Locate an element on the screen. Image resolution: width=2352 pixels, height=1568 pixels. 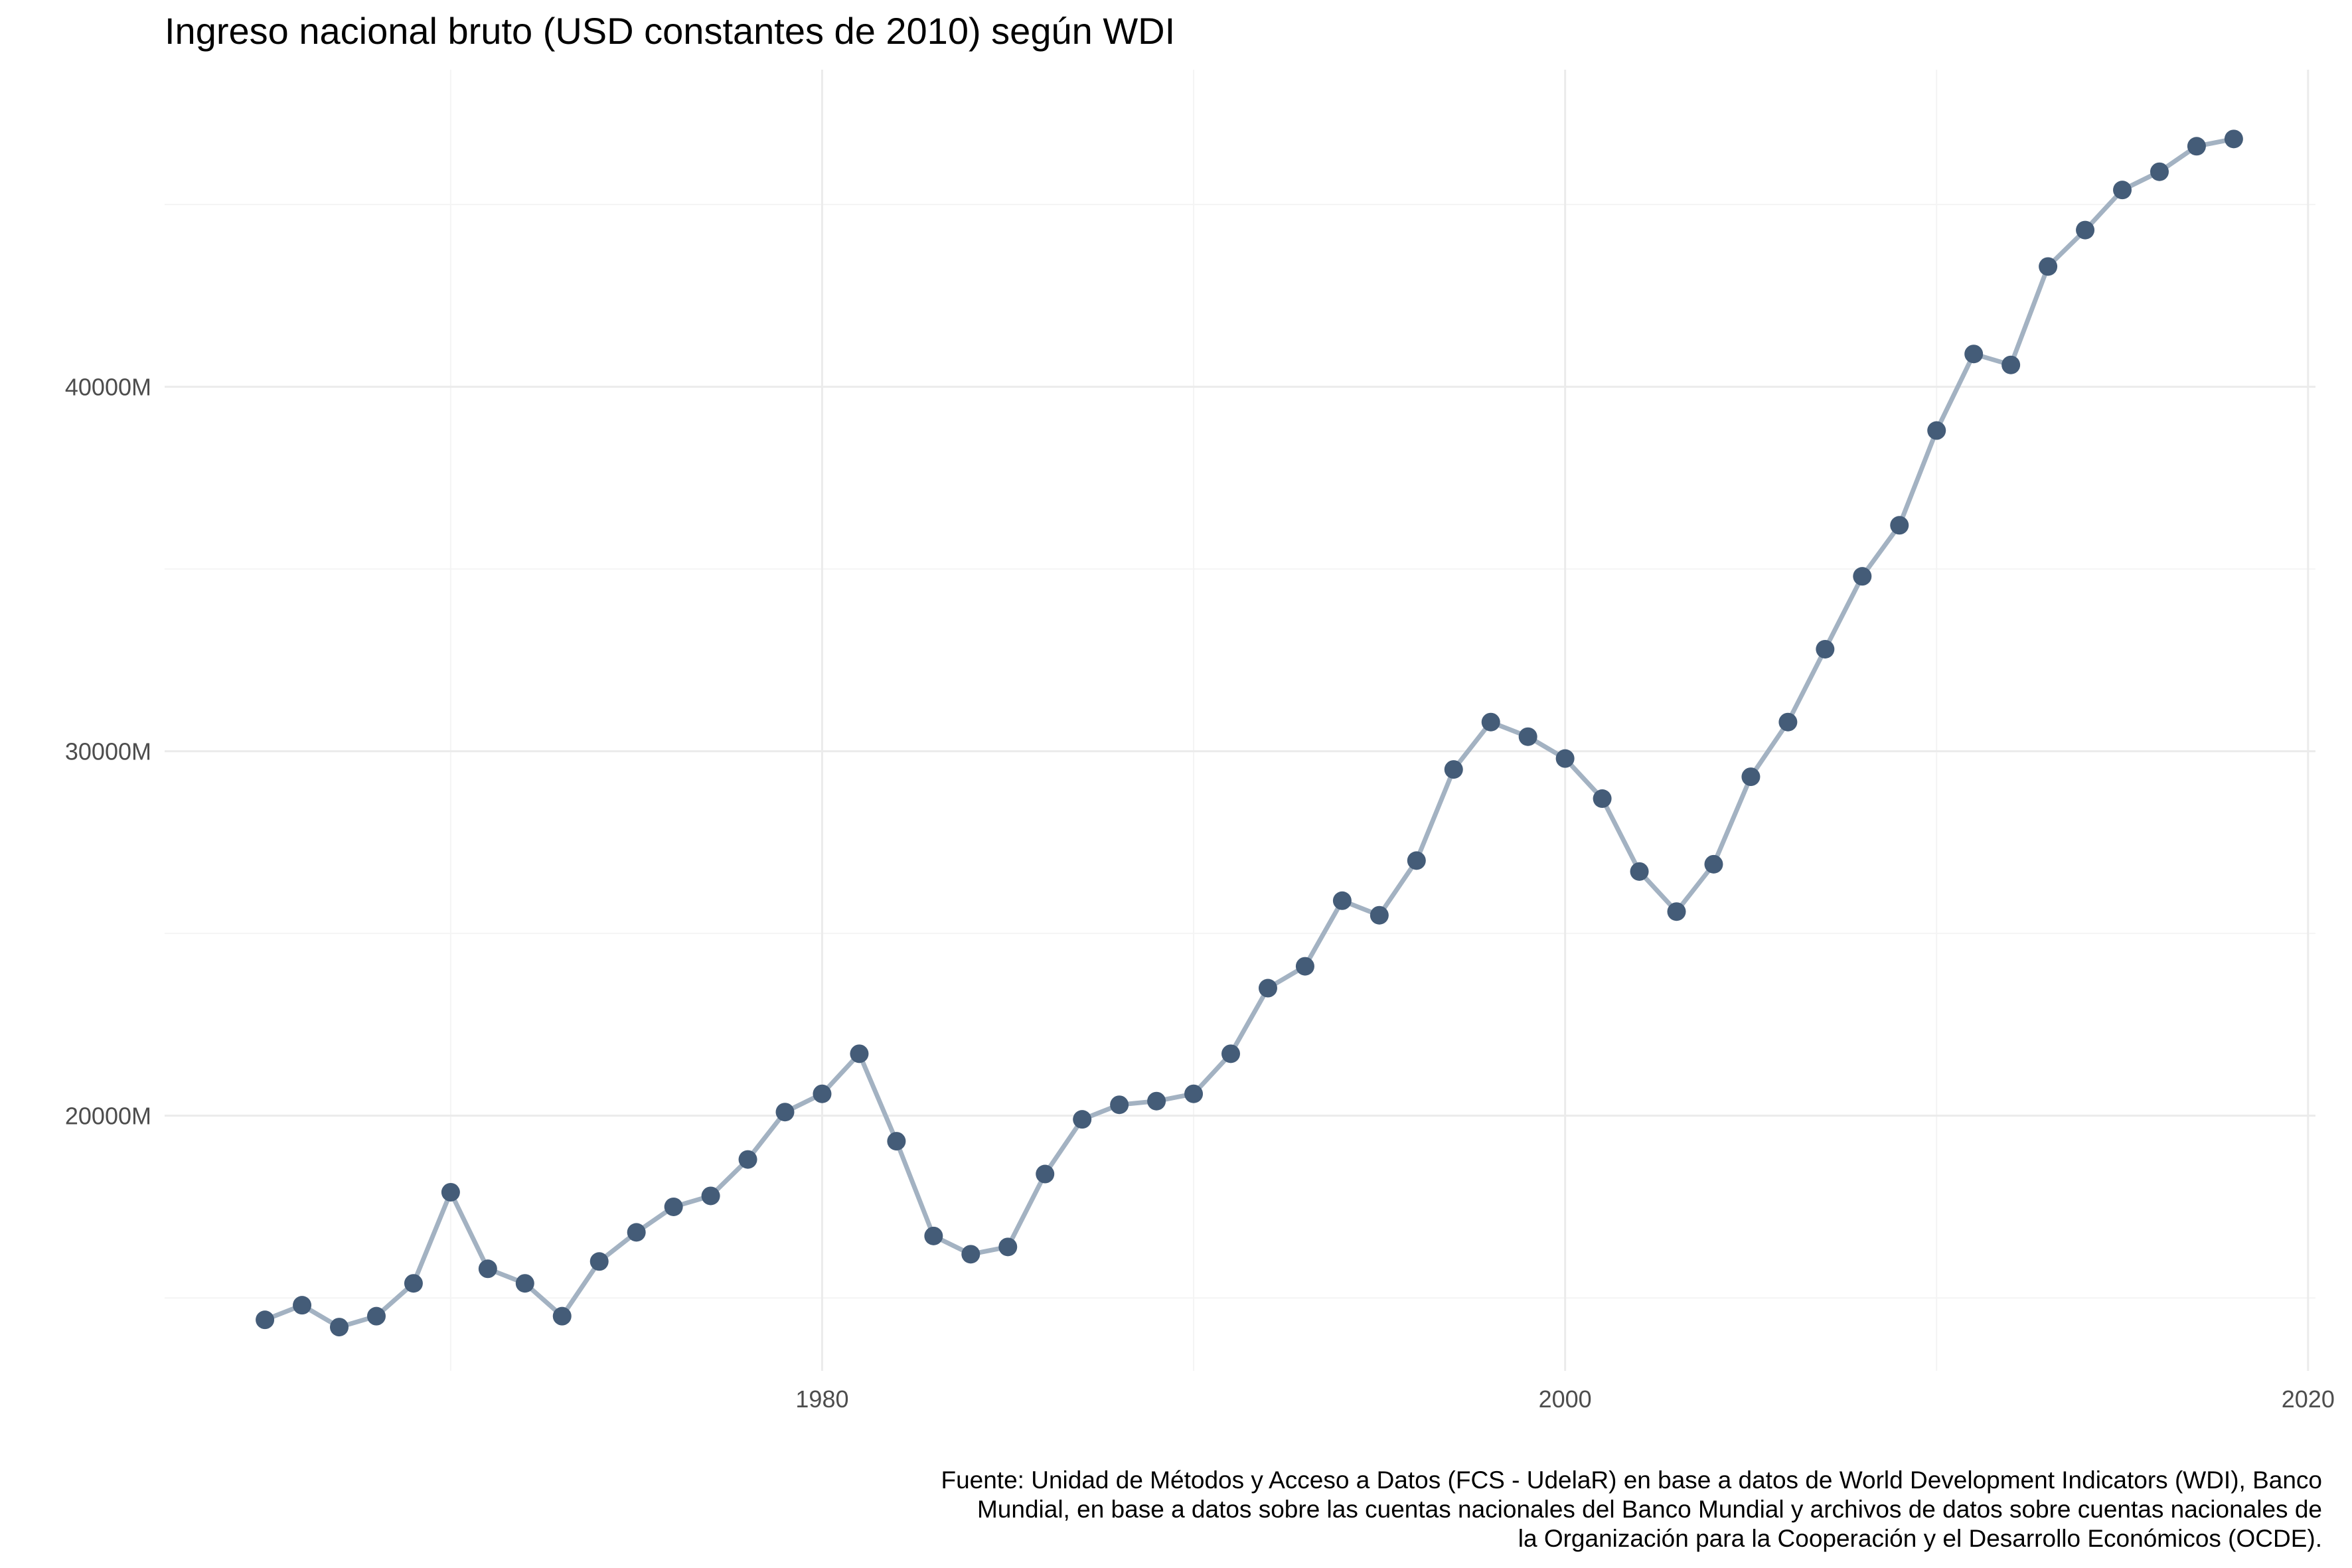
x-tick-label: 1980 is located at coordinates (821, 1399).